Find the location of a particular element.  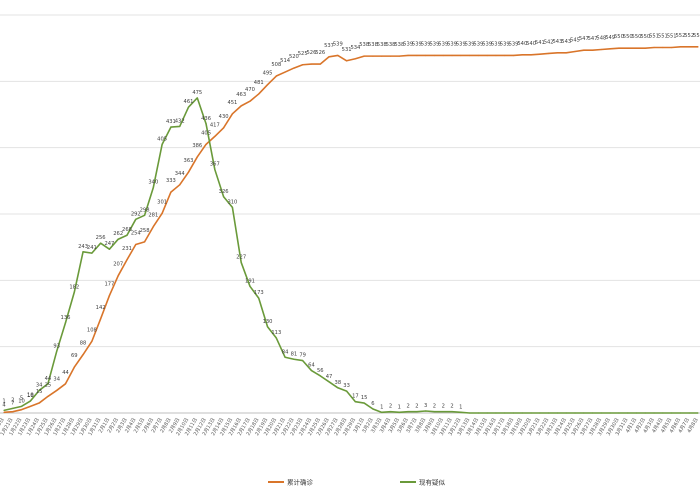

data-label: 298 is located at coordinates (145, 210).